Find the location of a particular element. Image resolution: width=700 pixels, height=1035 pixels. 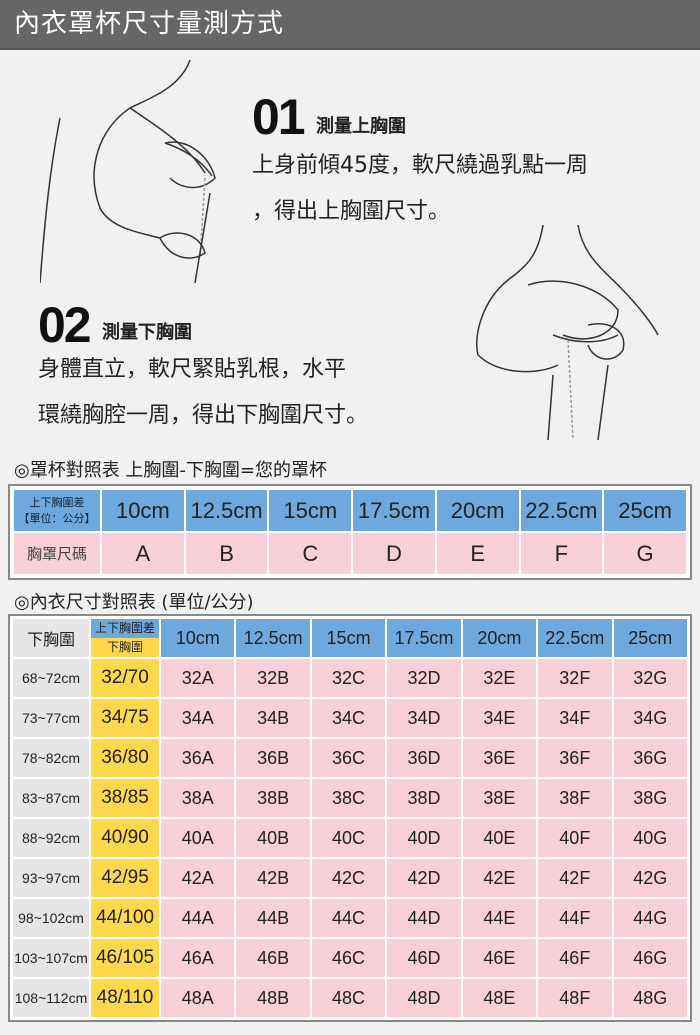

bra-size: 40G is located at coordinates (650, 838).